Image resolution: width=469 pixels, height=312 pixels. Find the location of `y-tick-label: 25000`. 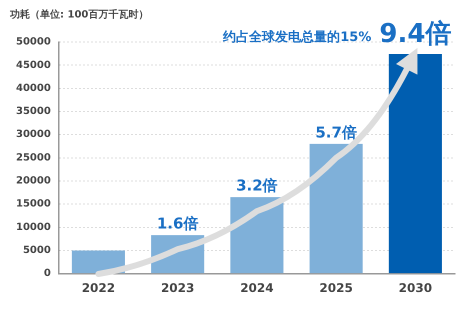

y-tick-label: 25000 is located at coordinates (33, 158).